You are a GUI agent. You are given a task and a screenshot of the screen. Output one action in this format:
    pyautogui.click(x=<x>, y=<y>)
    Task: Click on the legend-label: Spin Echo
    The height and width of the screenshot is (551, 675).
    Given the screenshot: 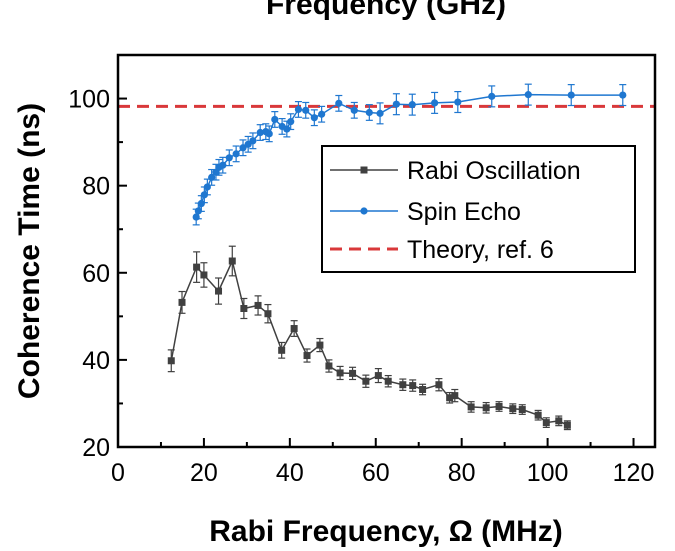 What is the action you would take?
    pyautogui.click(x=464, y=212)
    